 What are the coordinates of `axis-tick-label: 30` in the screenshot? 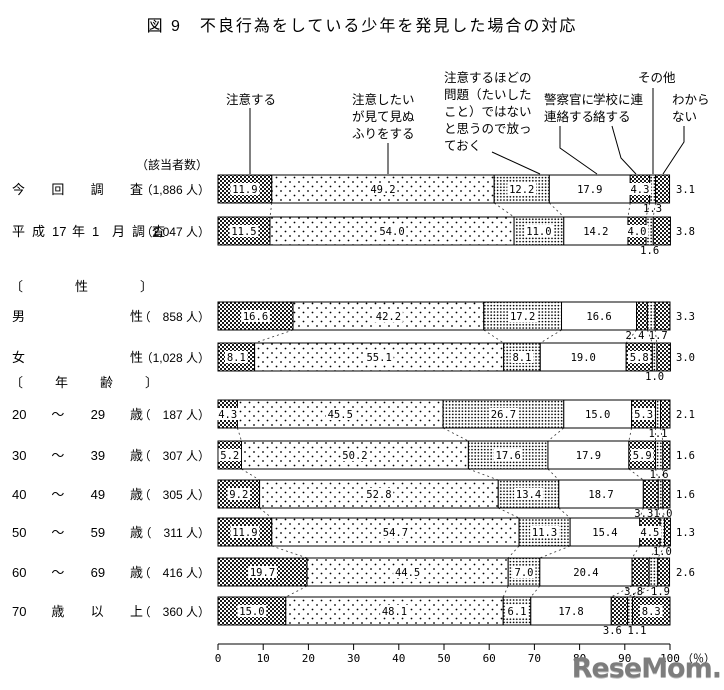 It's located at (353, 658).